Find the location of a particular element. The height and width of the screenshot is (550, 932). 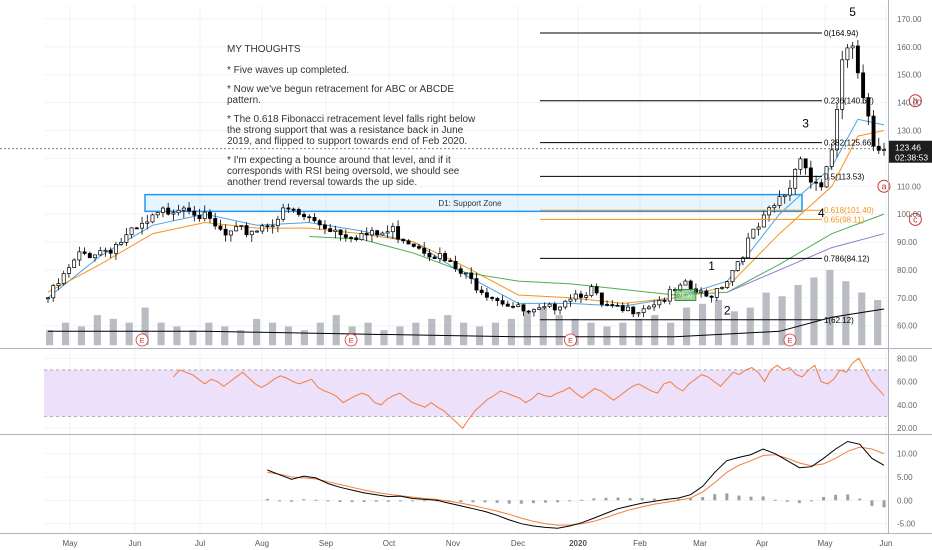

rsi-panel is located at coordinates (466, 393).